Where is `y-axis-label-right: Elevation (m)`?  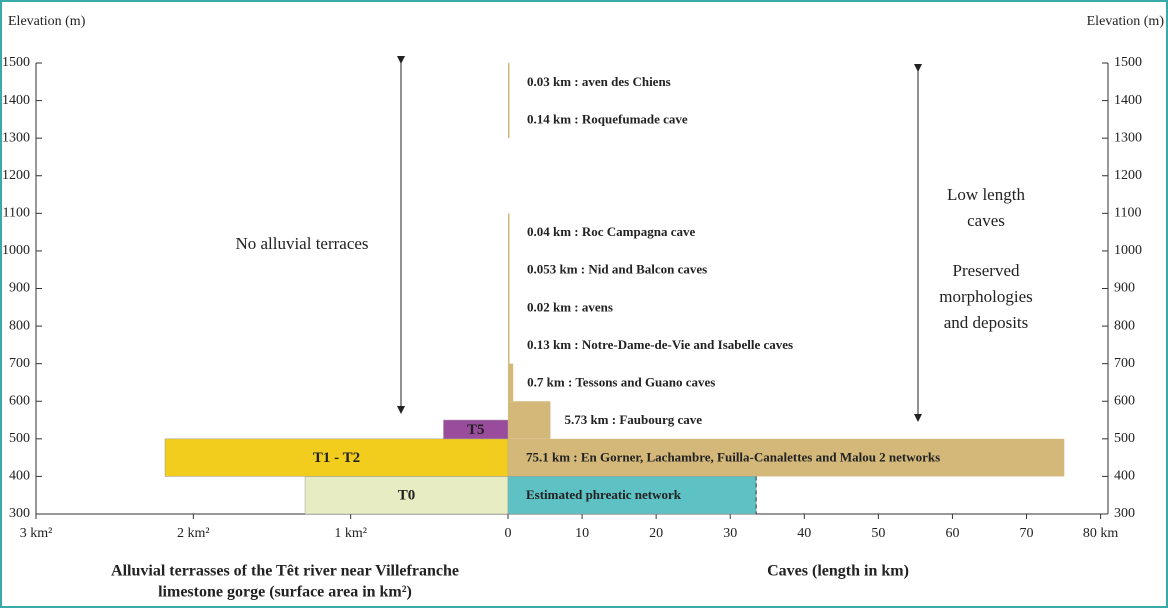
y-axis-label-right: Elevation (m) is located at coordinates (1126, 21).